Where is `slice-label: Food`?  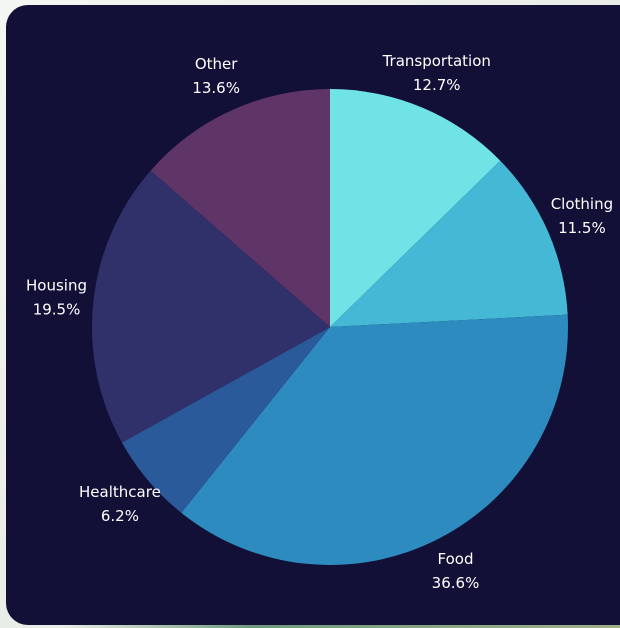 slice-label: Food is located at coordinates (456, 559).